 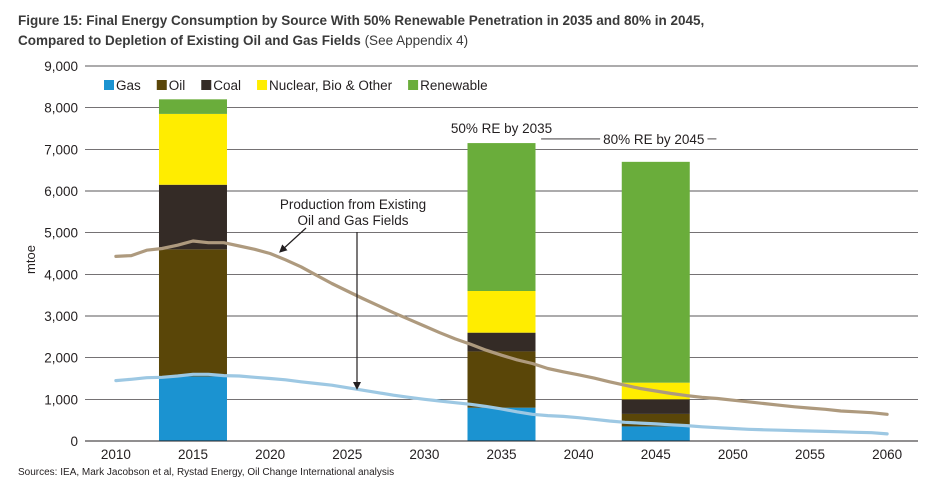 I want to click on y-axis-label: mtoe, so click(x=30, y=259).